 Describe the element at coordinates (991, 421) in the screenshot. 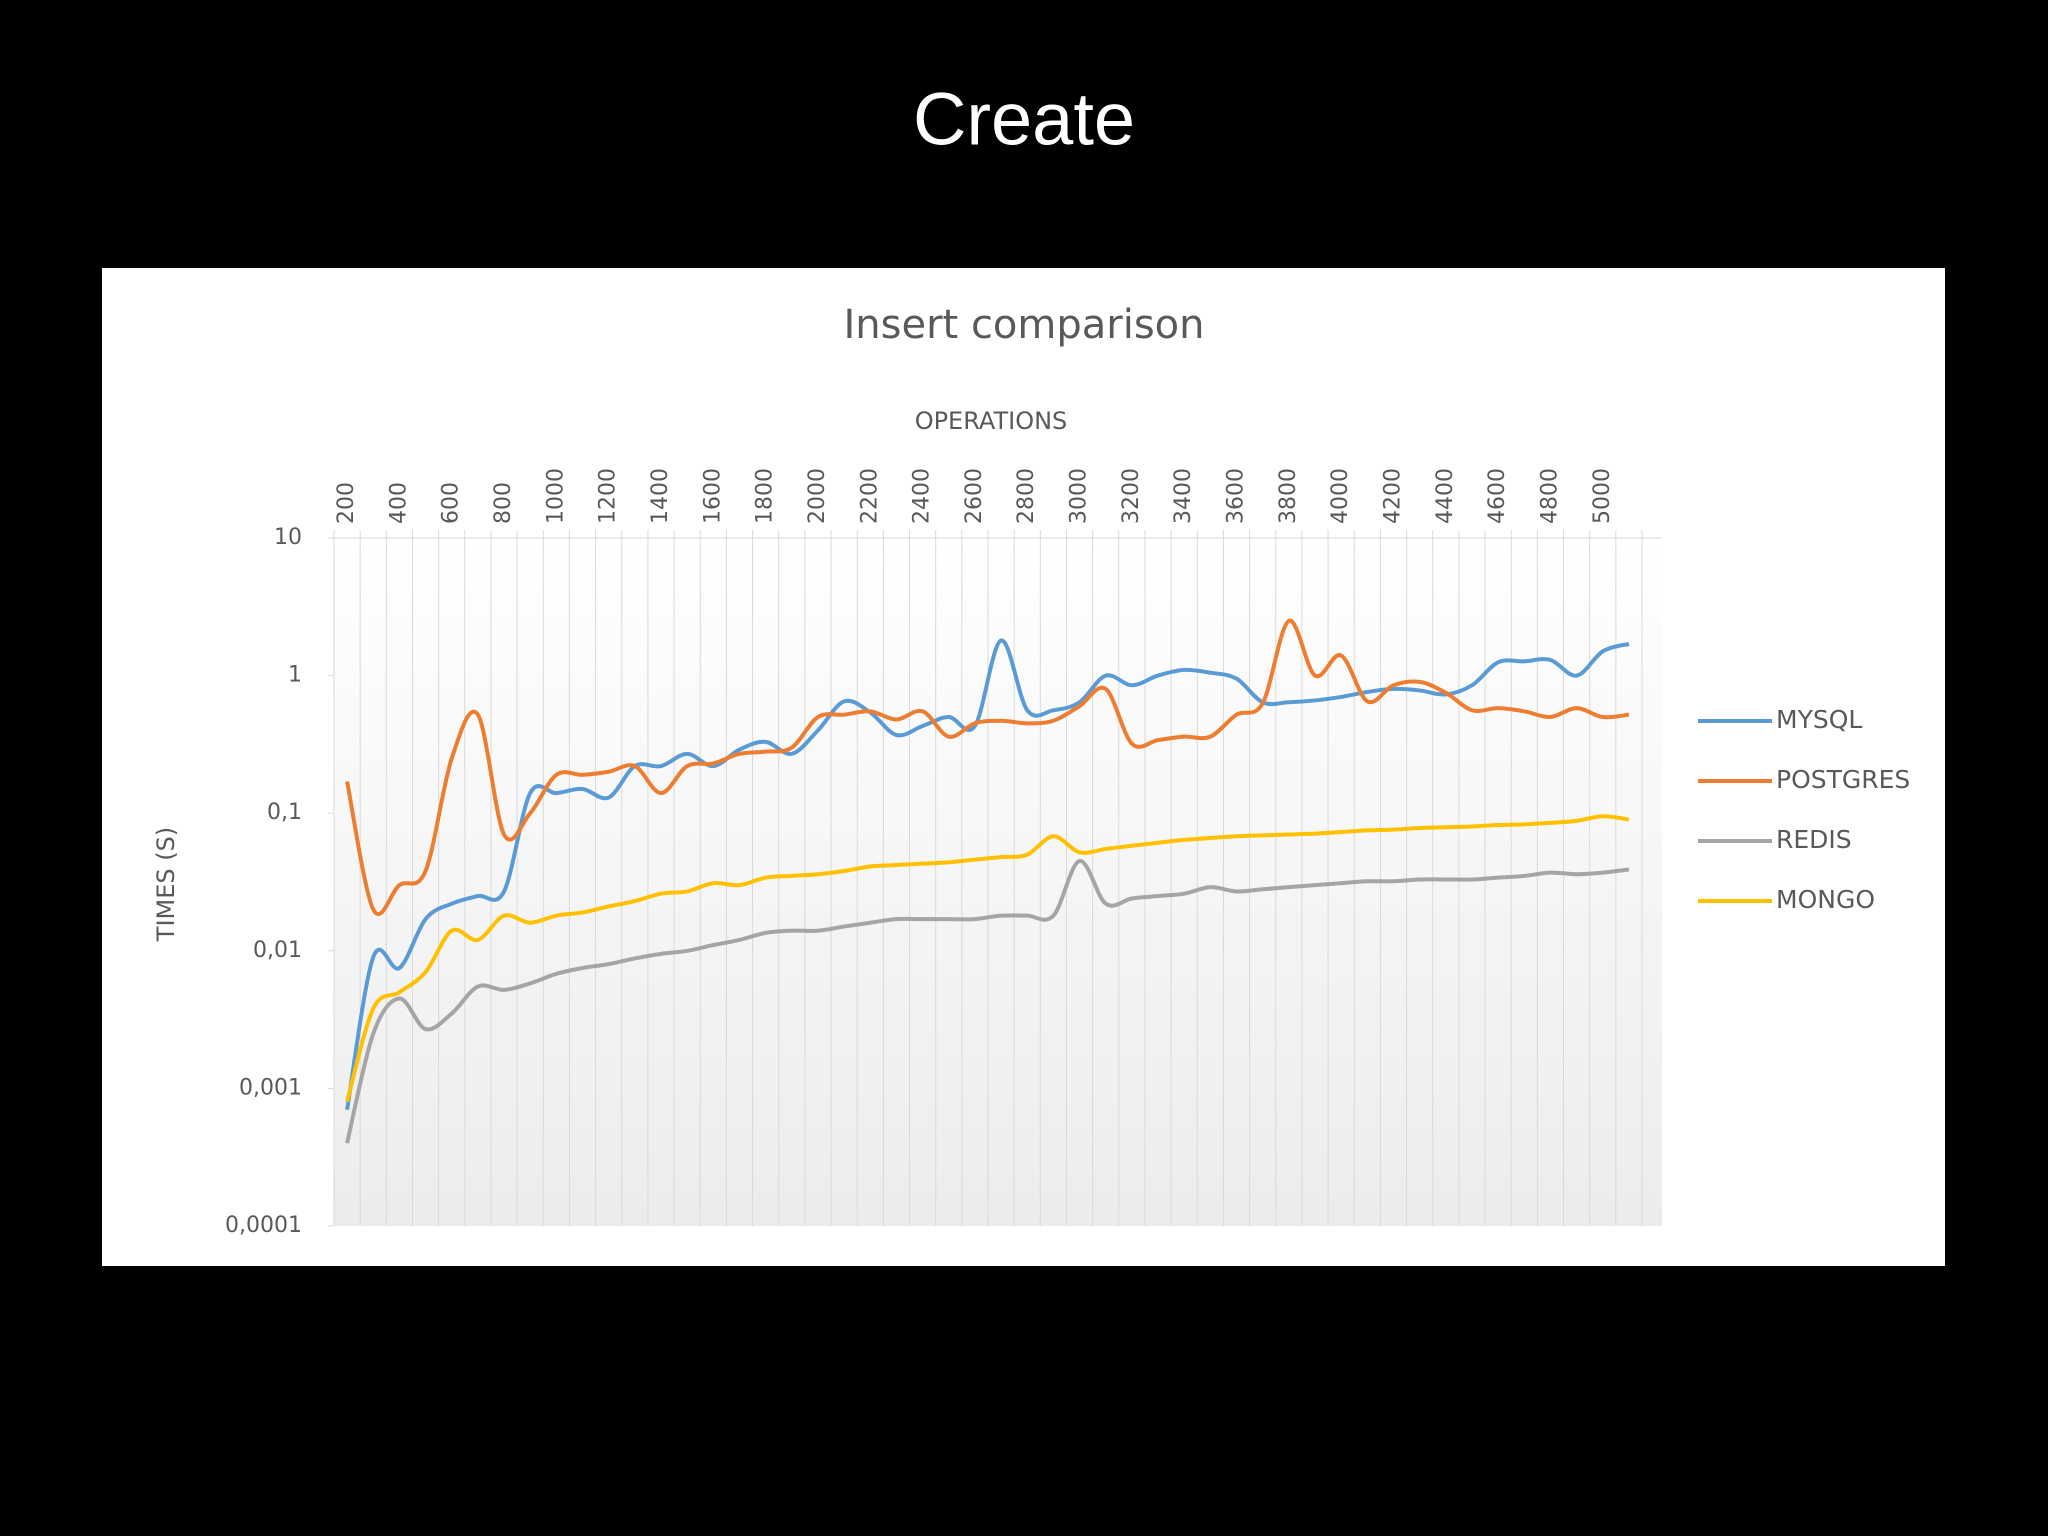

I see `x-axis-label: OPERATIONS` at that location.